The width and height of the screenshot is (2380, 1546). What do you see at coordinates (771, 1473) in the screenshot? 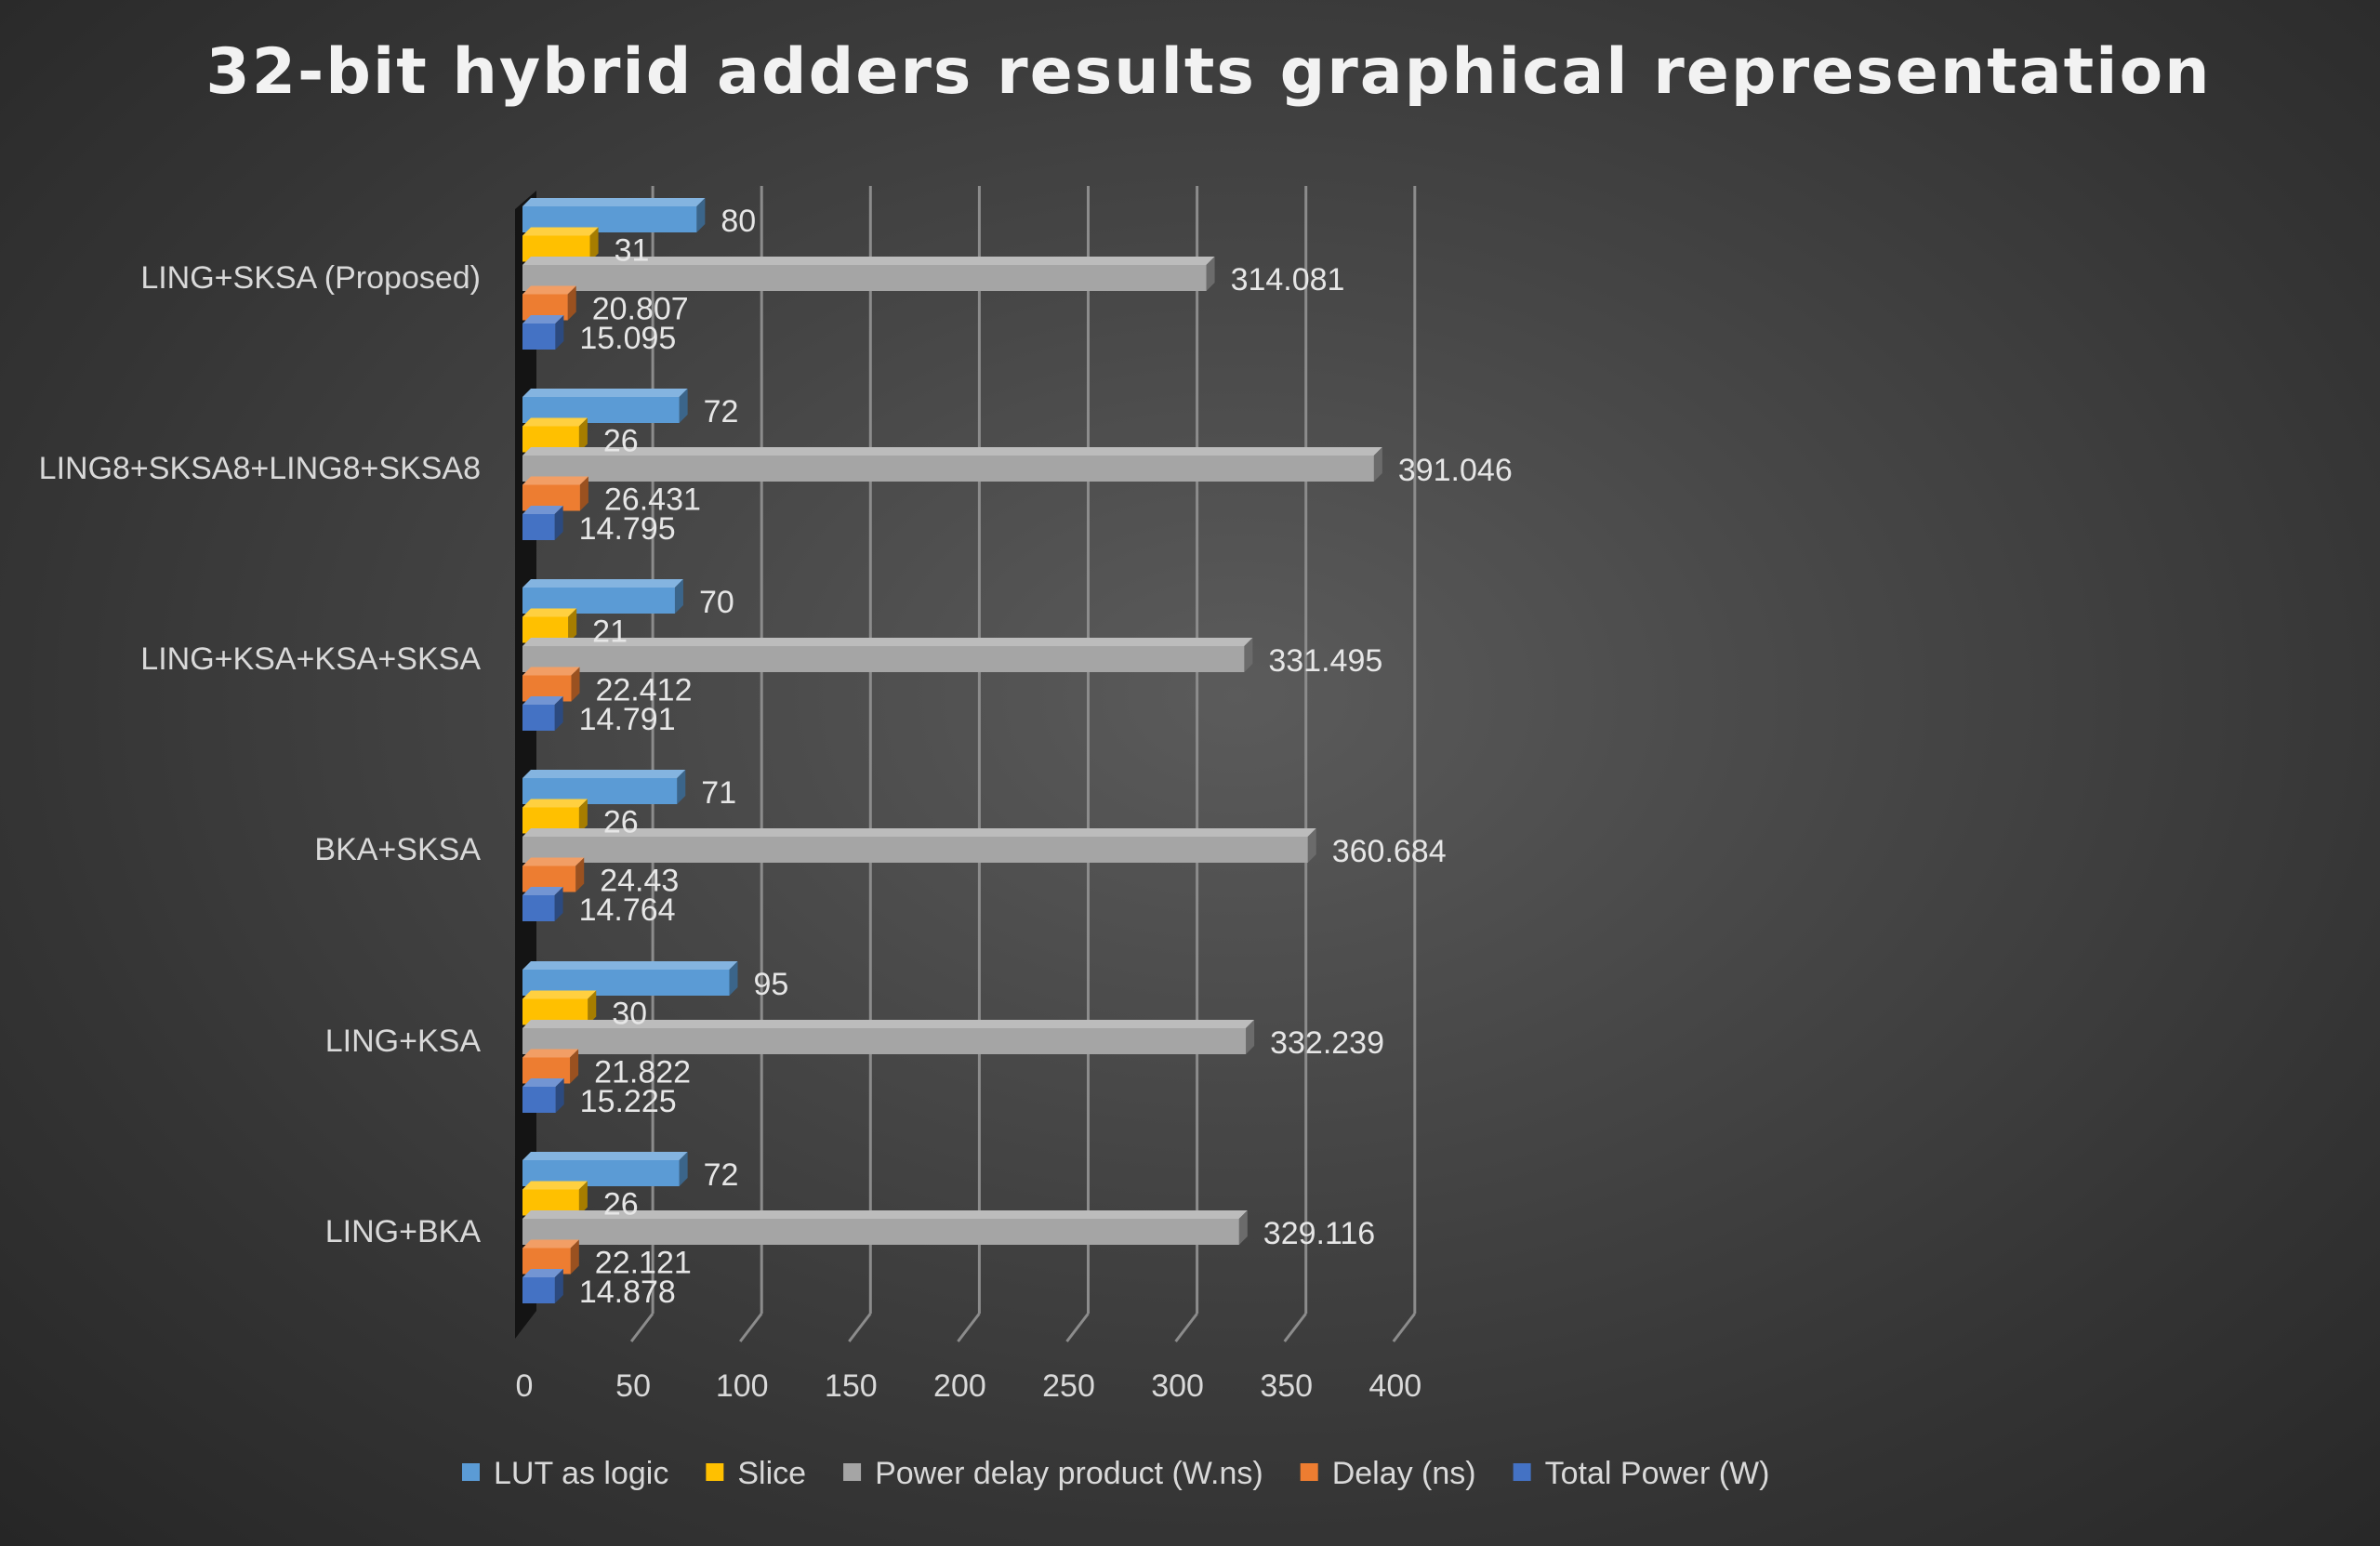
I see `legend-label: Slice` at bounding box center [771, 1473].